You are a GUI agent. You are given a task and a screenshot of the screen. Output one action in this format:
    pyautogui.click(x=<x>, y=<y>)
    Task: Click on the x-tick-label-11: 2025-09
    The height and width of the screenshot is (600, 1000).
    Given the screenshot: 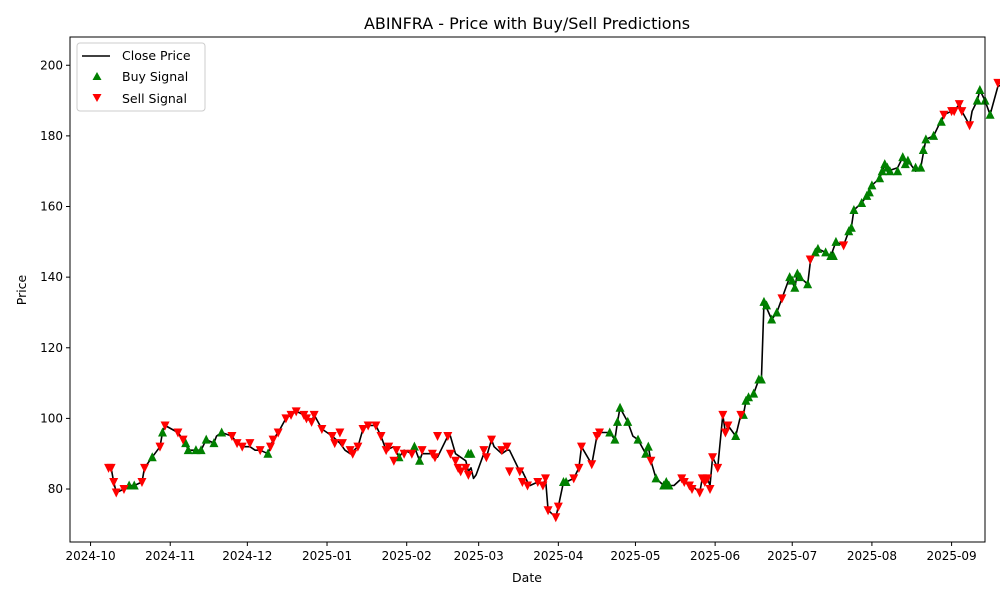 What is the action you would take?
    pyautogui.click(x=952, y=556)
    